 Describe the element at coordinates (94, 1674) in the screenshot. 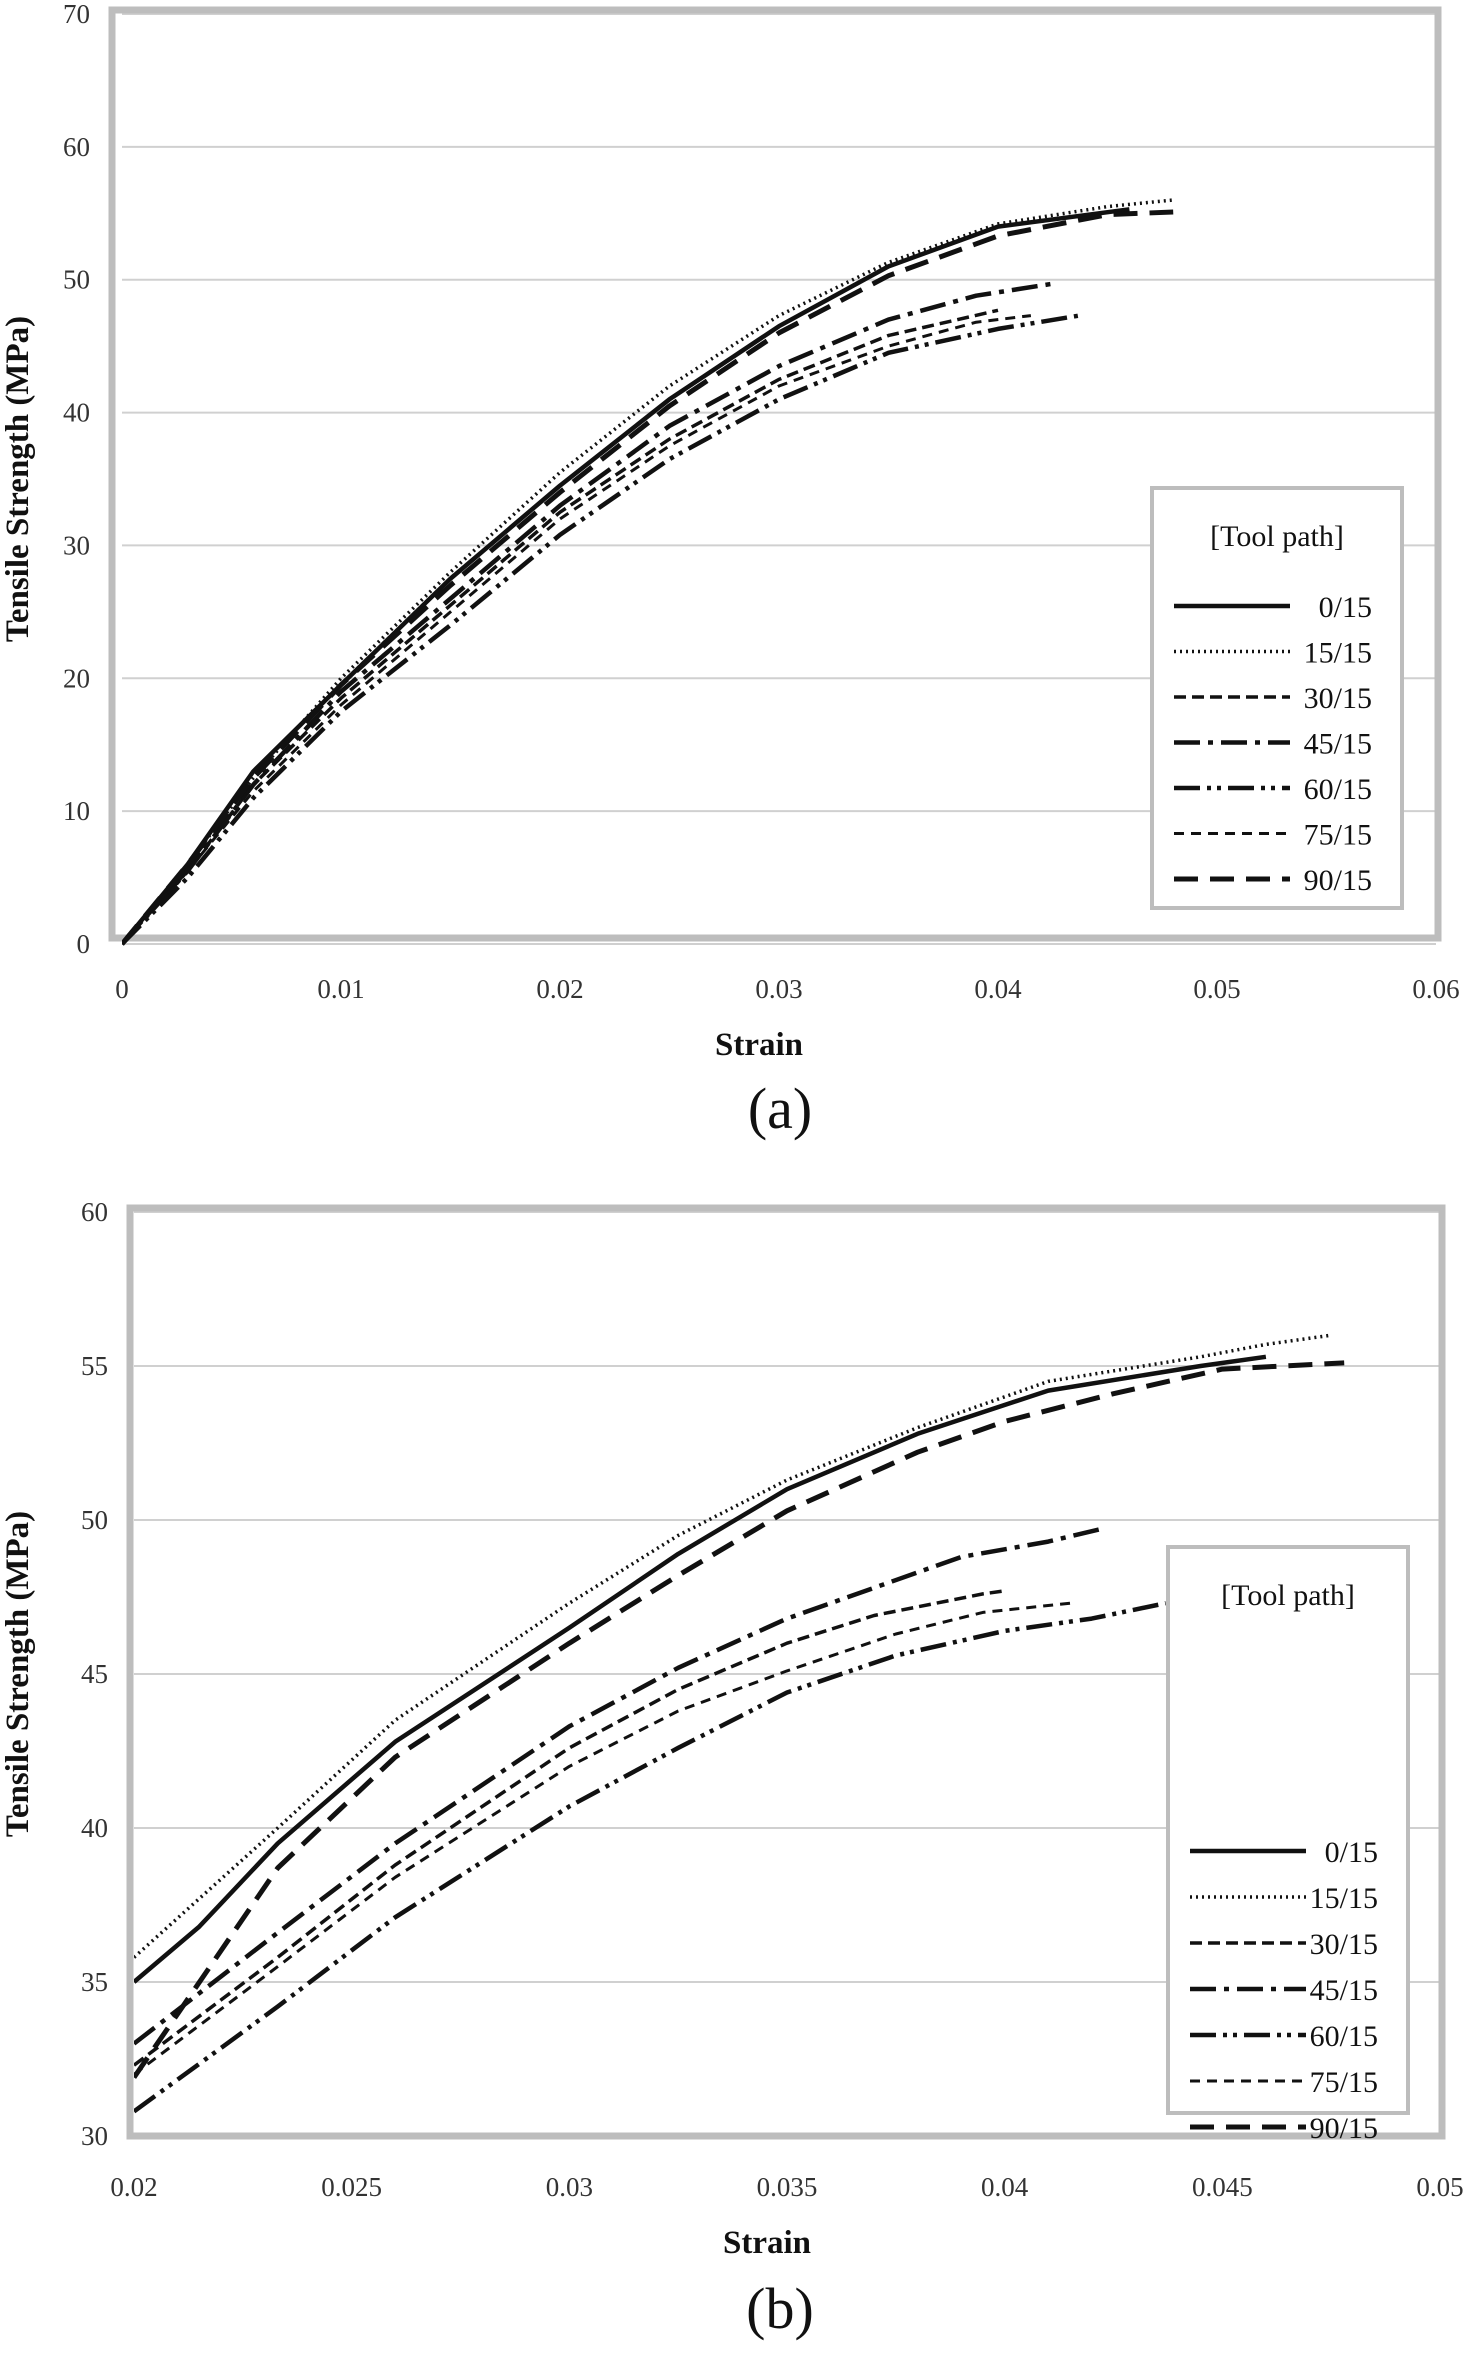

I see `y-tick-label: 45` at that location.